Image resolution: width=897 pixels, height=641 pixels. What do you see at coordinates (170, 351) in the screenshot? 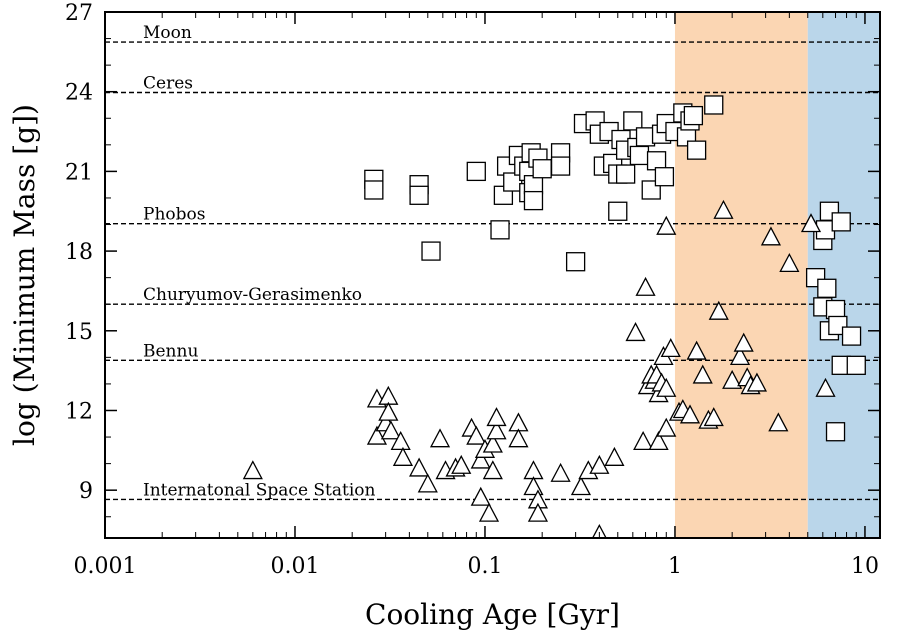
I see `reference-label-4: Bennu` at bounding box center [170, 351].